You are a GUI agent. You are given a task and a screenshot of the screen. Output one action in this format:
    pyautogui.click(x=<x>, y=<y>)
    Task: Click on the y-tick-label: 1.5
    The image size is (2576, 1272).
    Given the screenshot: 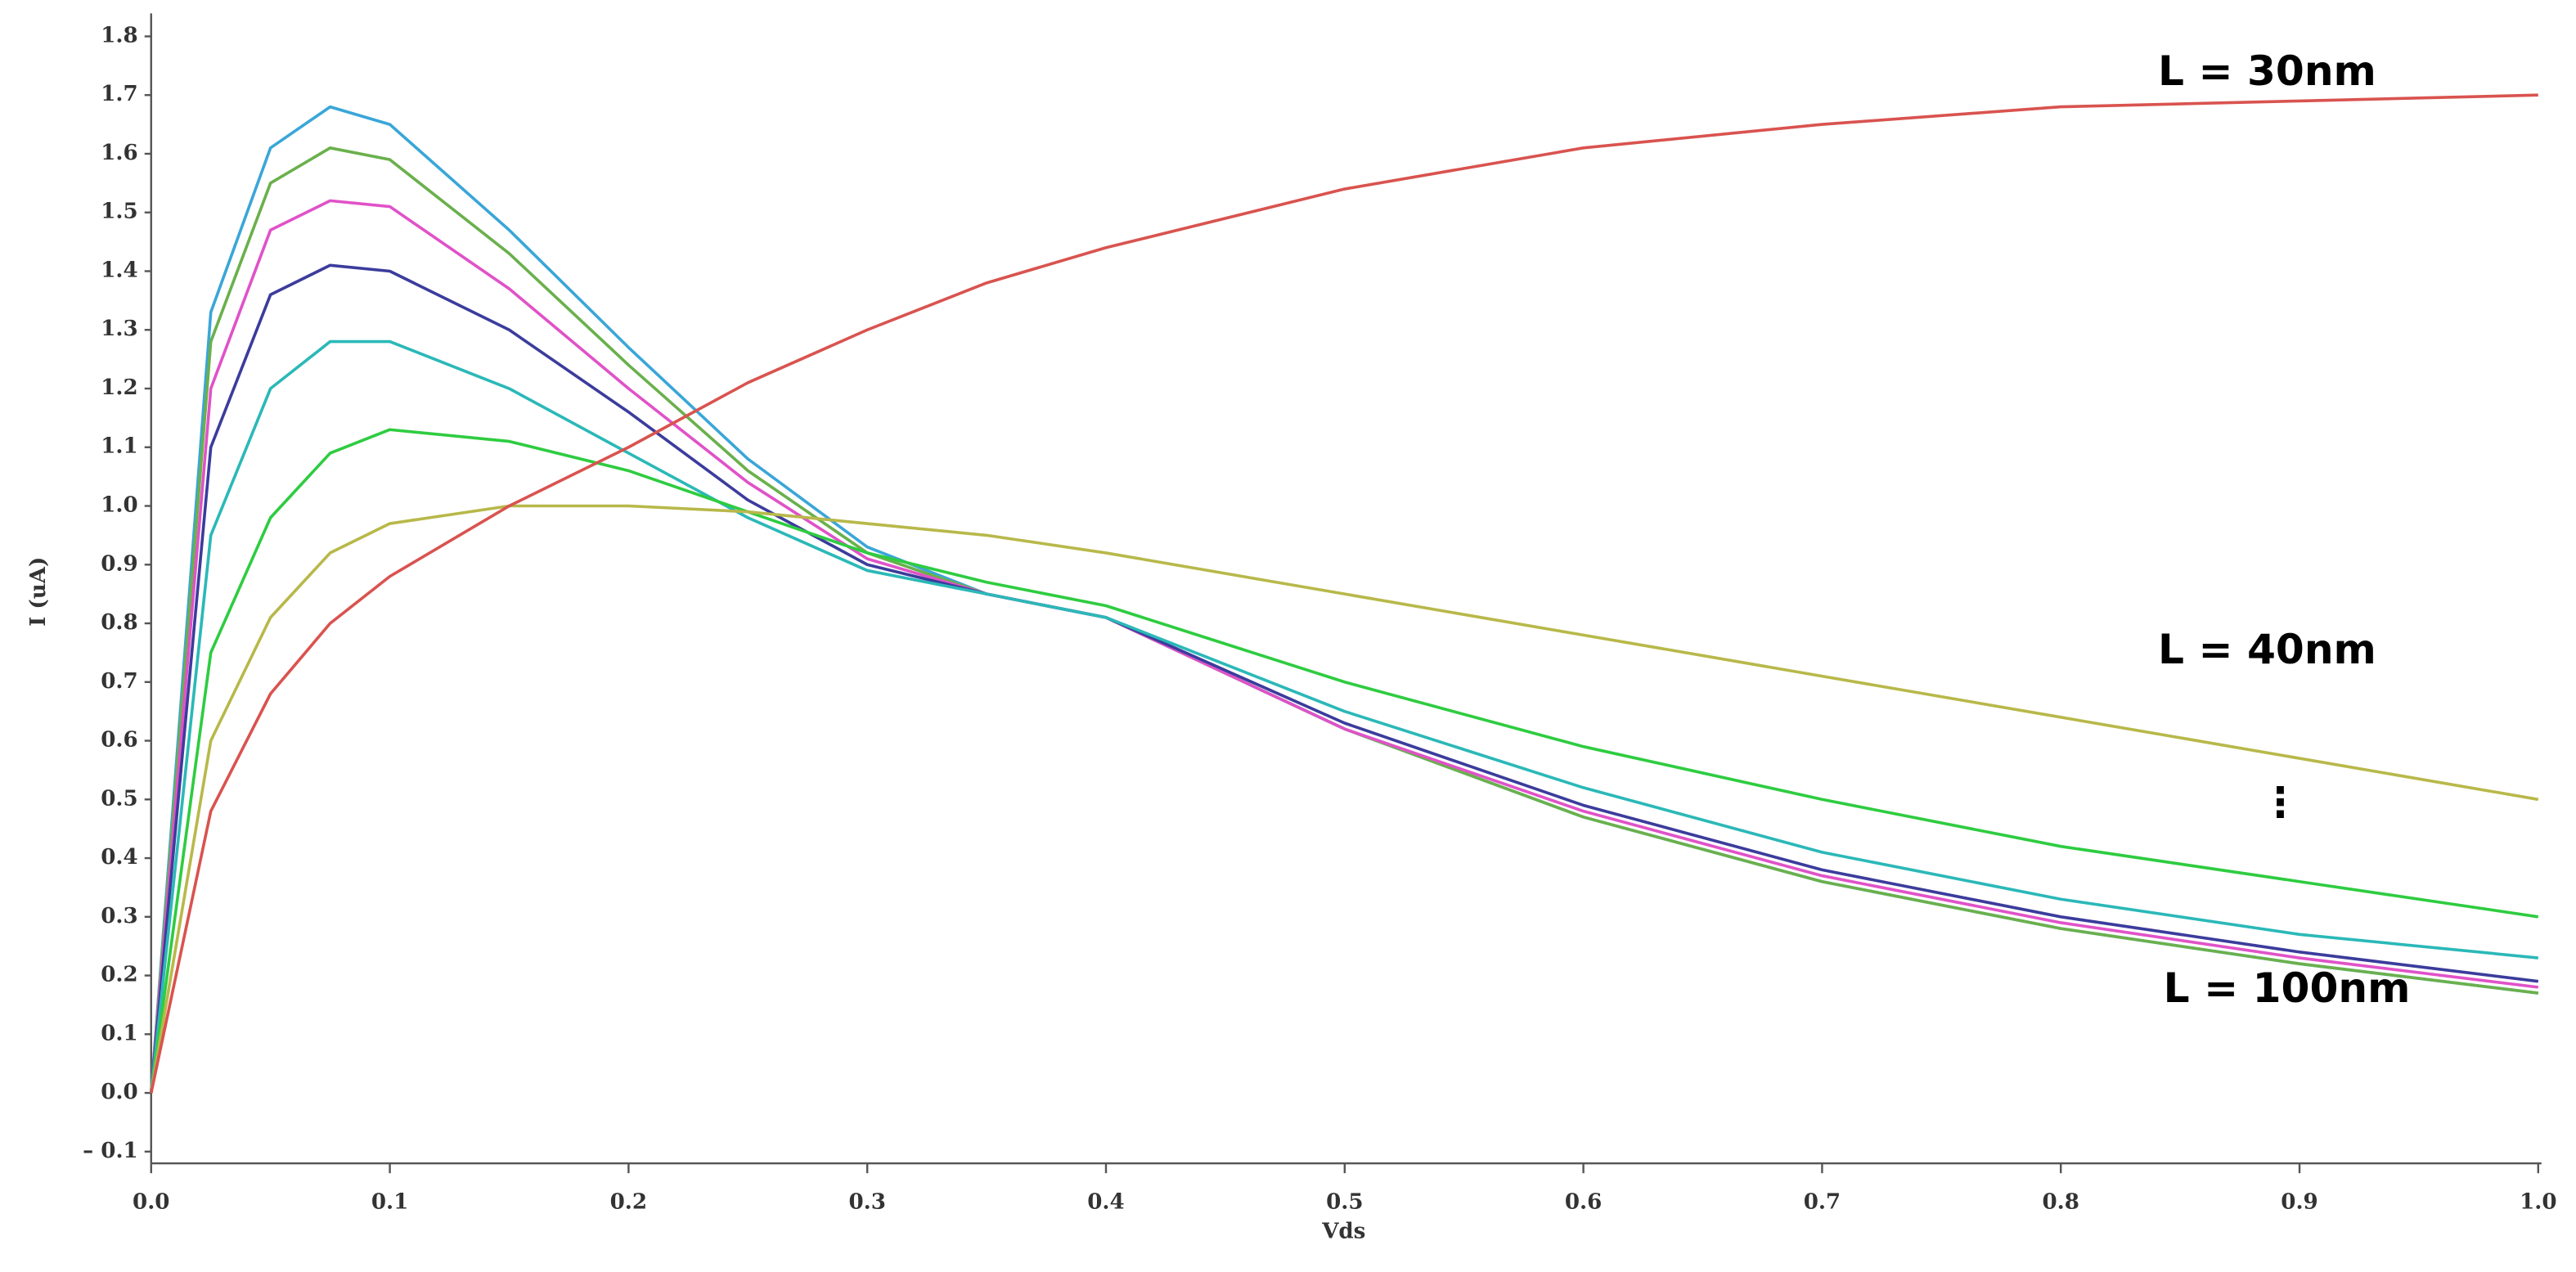 What is the action you would take?
    pyautogui.click(x=119, y=211)
    